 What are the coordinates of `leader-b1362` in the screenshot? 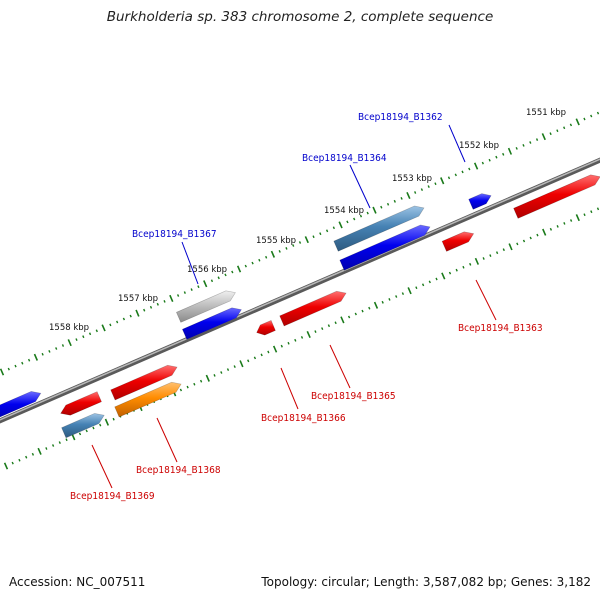 It's located at (457, 143).